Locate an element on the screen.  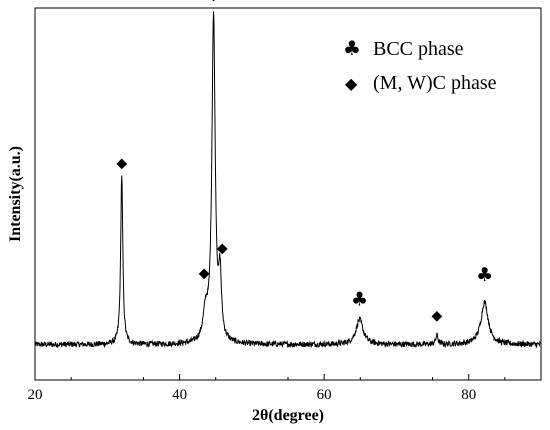
legend: ♣ BCC phase ◆ (M, W)C phase is located at coordinates (420, 65).